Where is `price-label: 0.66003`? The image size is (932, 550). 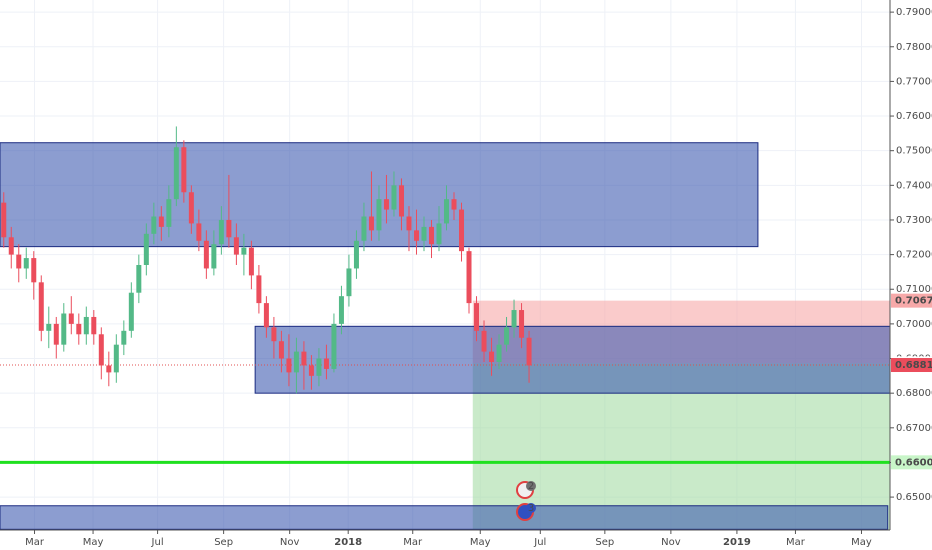 price-label: 0.66003 is located at coordinates (913, 462).